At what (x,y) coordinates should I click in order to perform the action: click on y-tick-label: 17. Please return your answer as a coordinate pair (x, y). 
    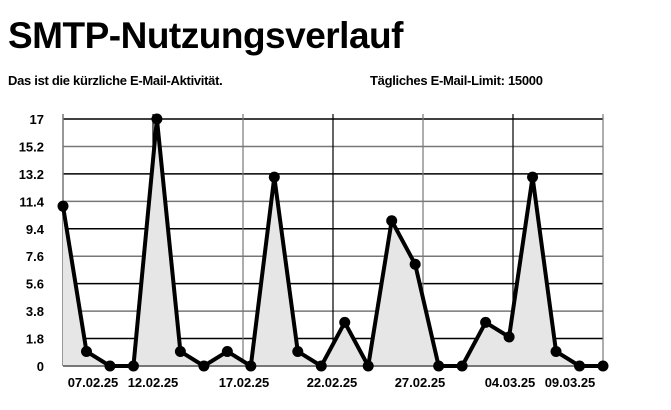
    Looking at the image, I should click on (37, 119).